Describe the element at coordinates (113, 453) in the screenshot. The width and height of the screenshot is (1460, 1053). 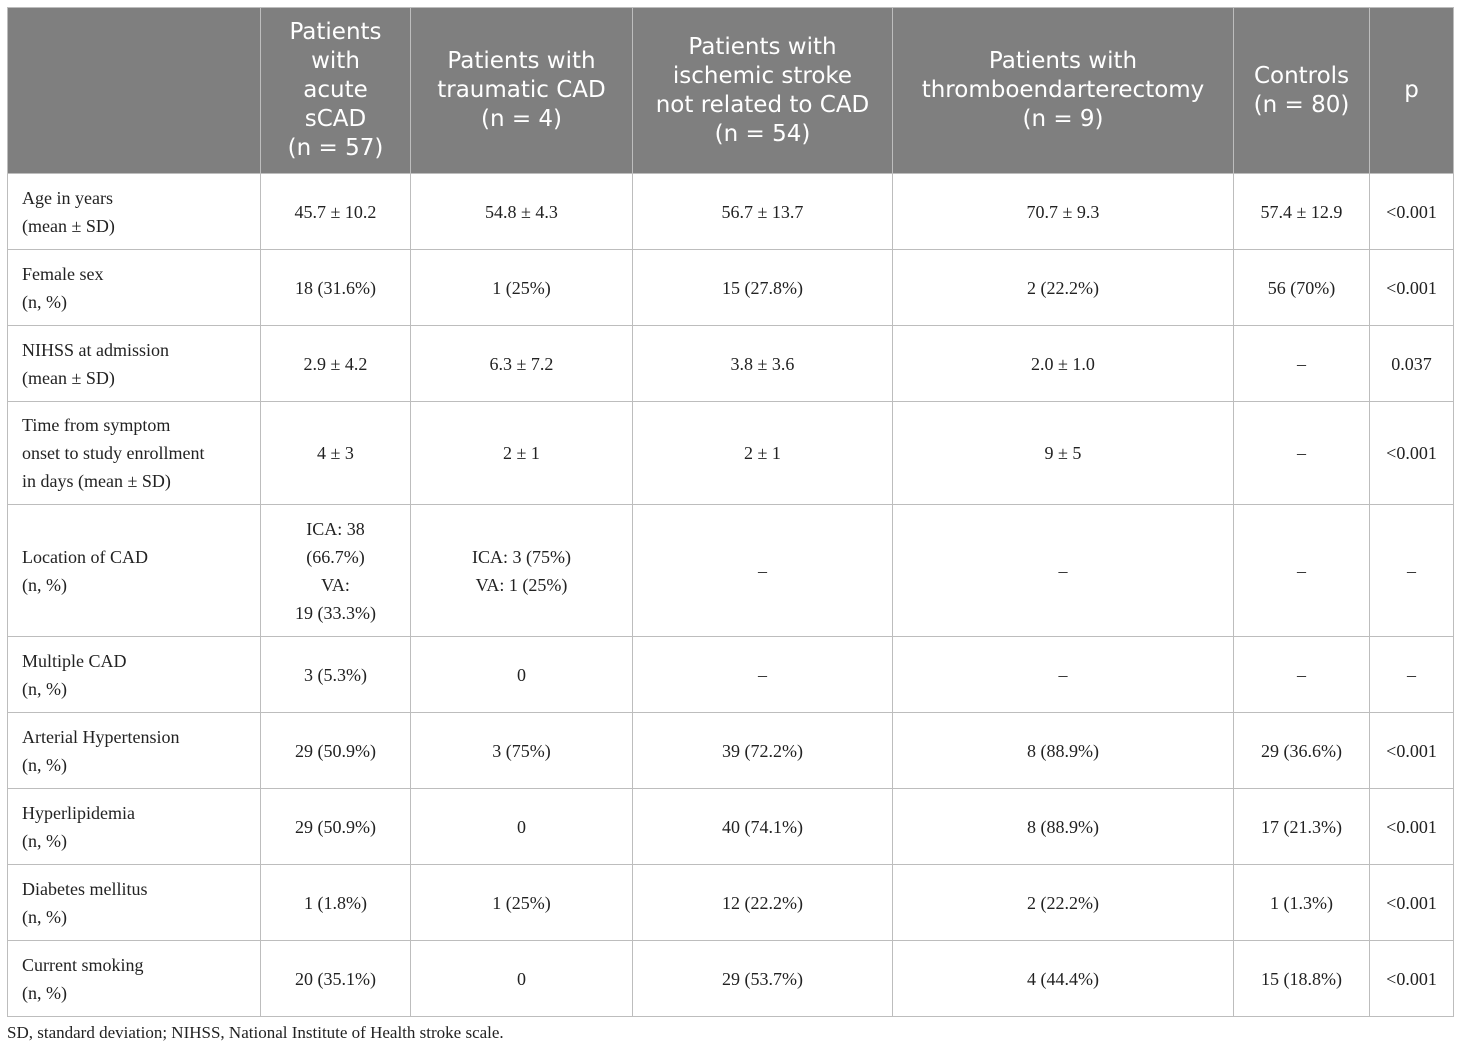
I see `cell-line: onset to study enrollment` at that location.